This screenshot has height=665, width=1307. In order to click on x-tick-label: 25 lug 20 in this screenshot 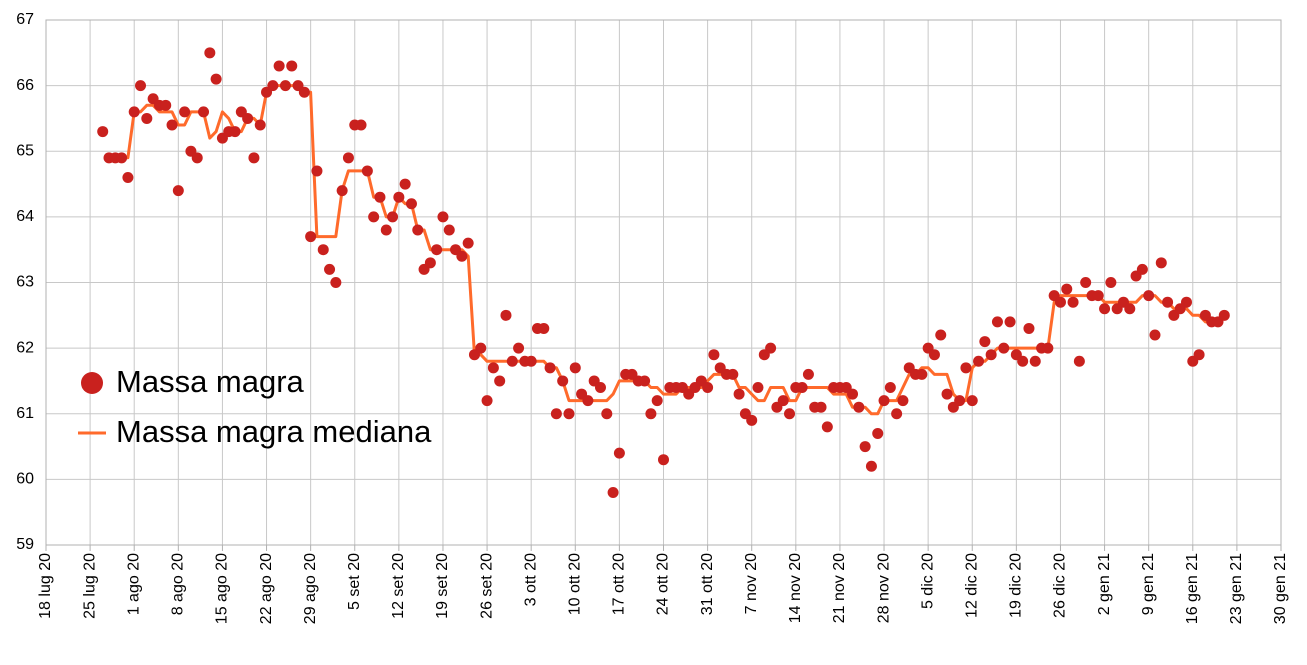, I will do `click(89, 586)`.